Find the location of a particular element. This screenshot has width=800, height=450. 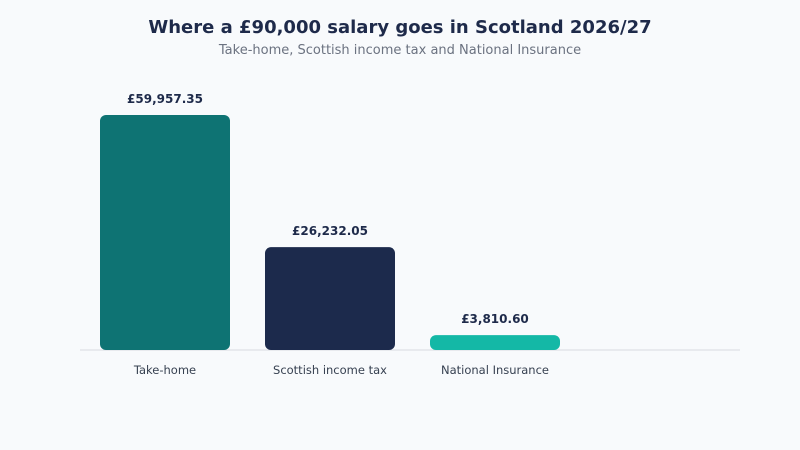

bar-scottish-income-tax is located at coordinates (330, 298).